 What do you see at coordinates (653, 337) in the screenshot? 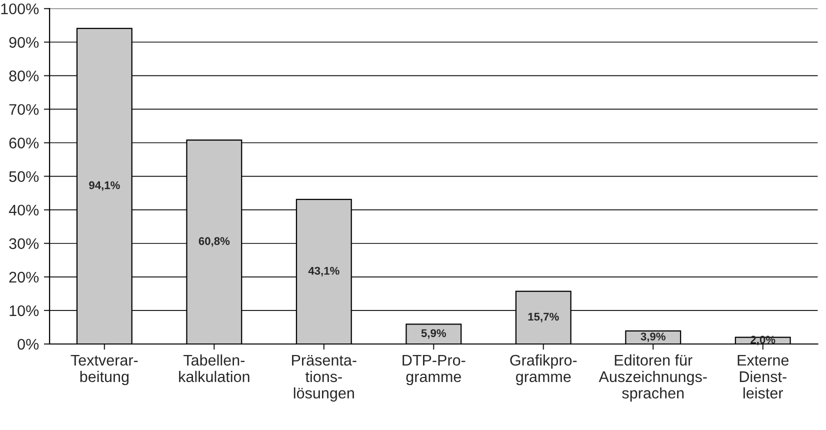
I see `data-label: 3,9%` at bounding box center [653, 337].